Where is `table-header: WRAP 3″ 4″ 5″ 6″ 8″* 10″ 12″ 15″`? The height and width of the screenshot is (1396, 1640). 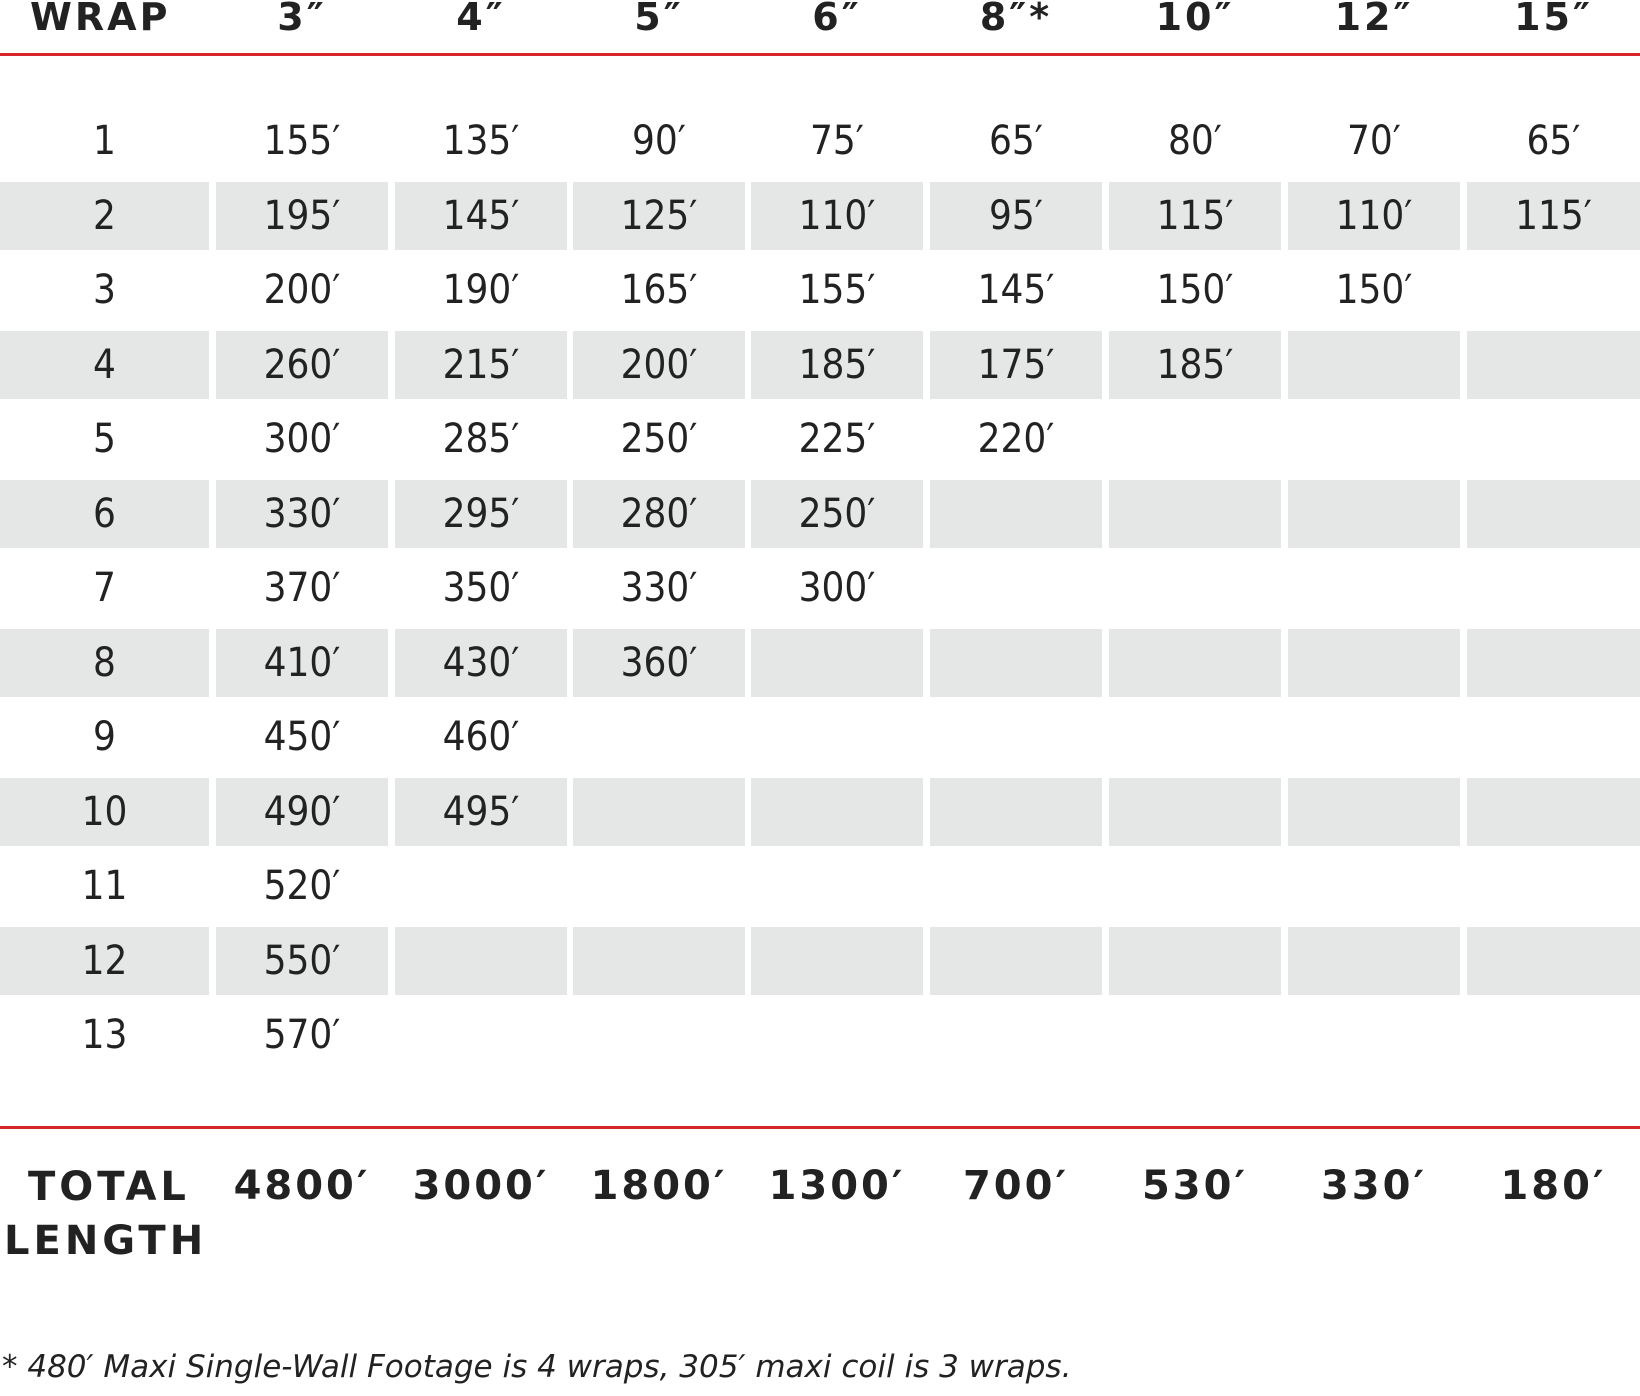 table-header: WRAP 3″ 4″ 5″ 6″ 8″* 10″ 12″ 15″ is located at coordinates (820, 28).